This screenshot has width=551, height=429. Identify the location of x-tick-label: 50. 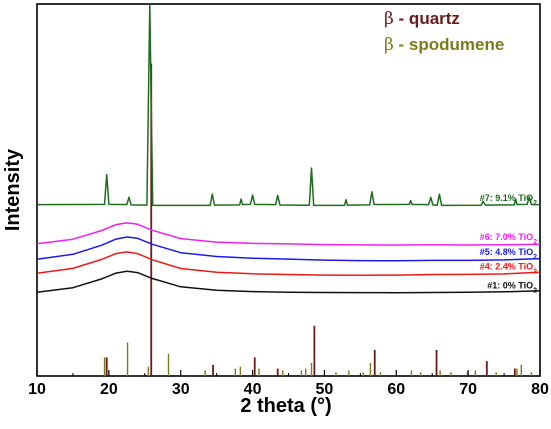
(325, 389).